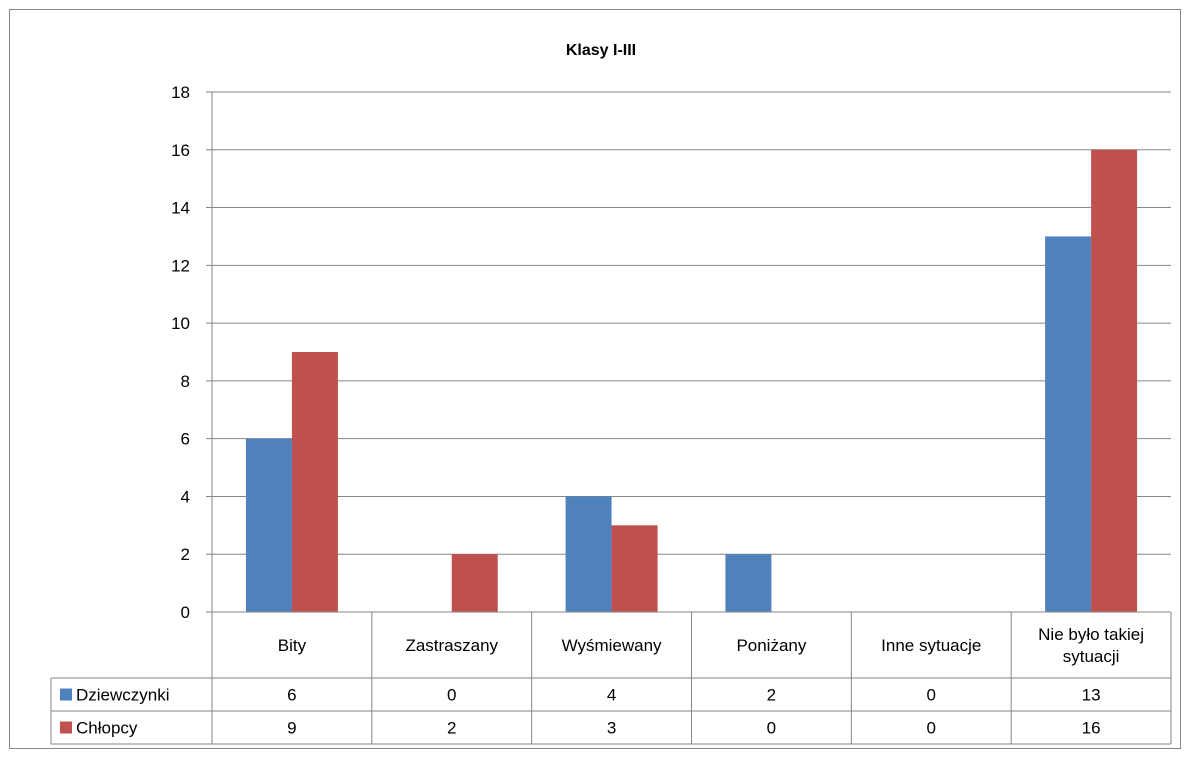 The height and width of the screenshot is (758, 1189). I want to click on y-tick-label: 0, so click(185, 612).